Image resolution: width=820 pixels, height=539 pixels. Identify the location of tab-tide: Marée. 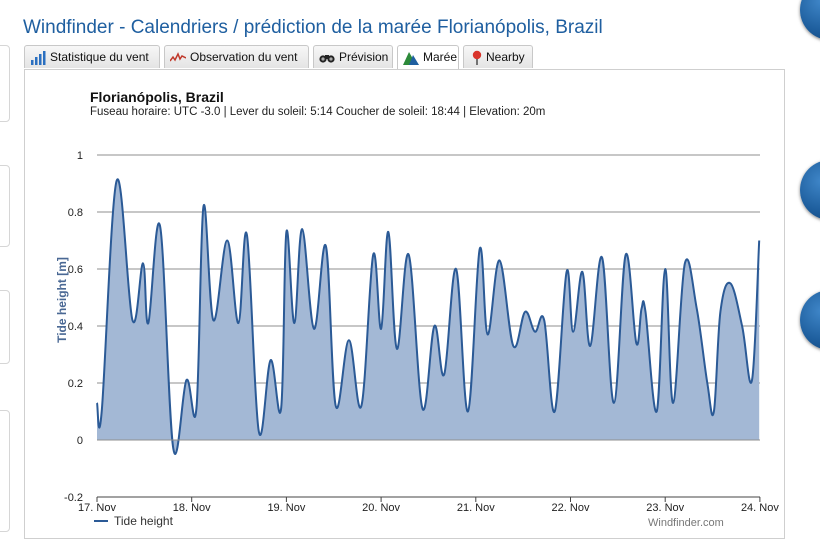
(428, 57).